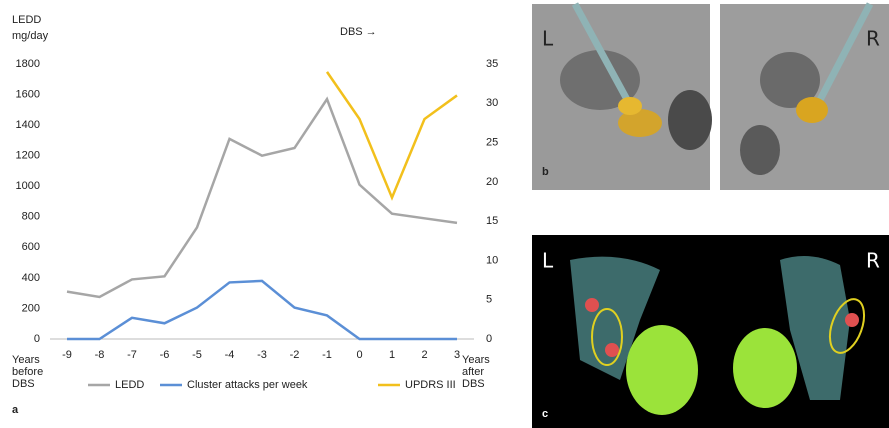  I want to click on x-tick-label: -1, so click(327, 355).